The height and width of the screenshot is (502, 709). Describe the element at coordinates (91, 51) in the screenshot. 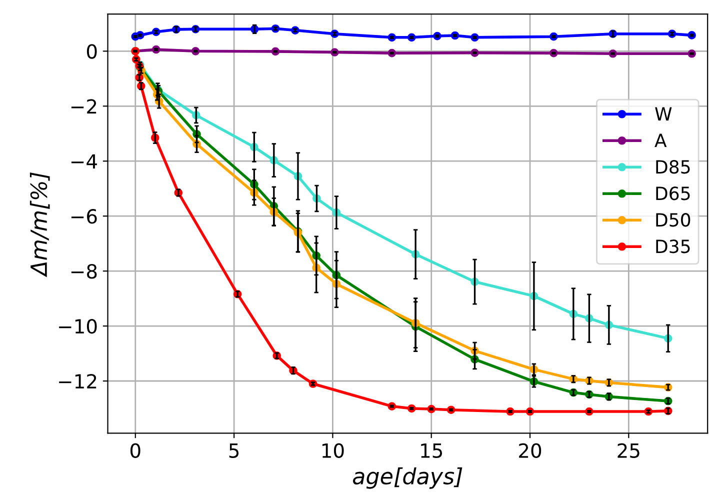

I see `y-tick-label: 0` at that location.